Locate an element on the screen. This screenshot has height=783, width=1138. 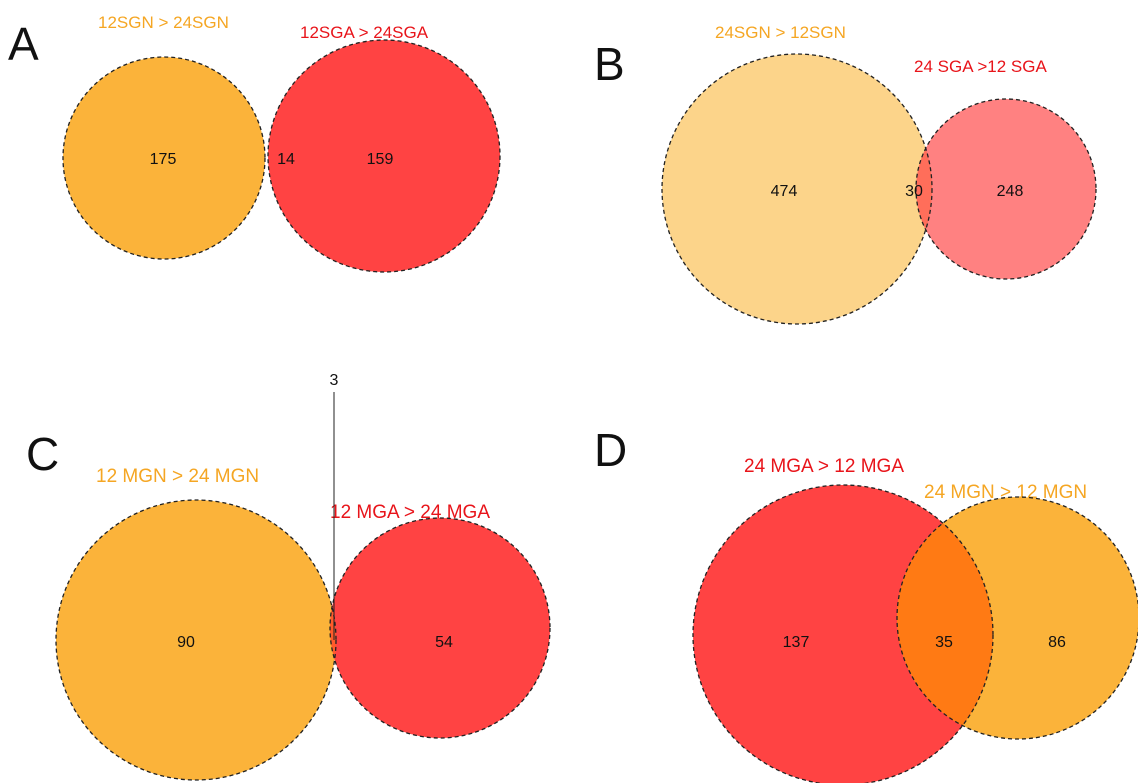
count-right-a: 159 is located at coordinates (380, 159).